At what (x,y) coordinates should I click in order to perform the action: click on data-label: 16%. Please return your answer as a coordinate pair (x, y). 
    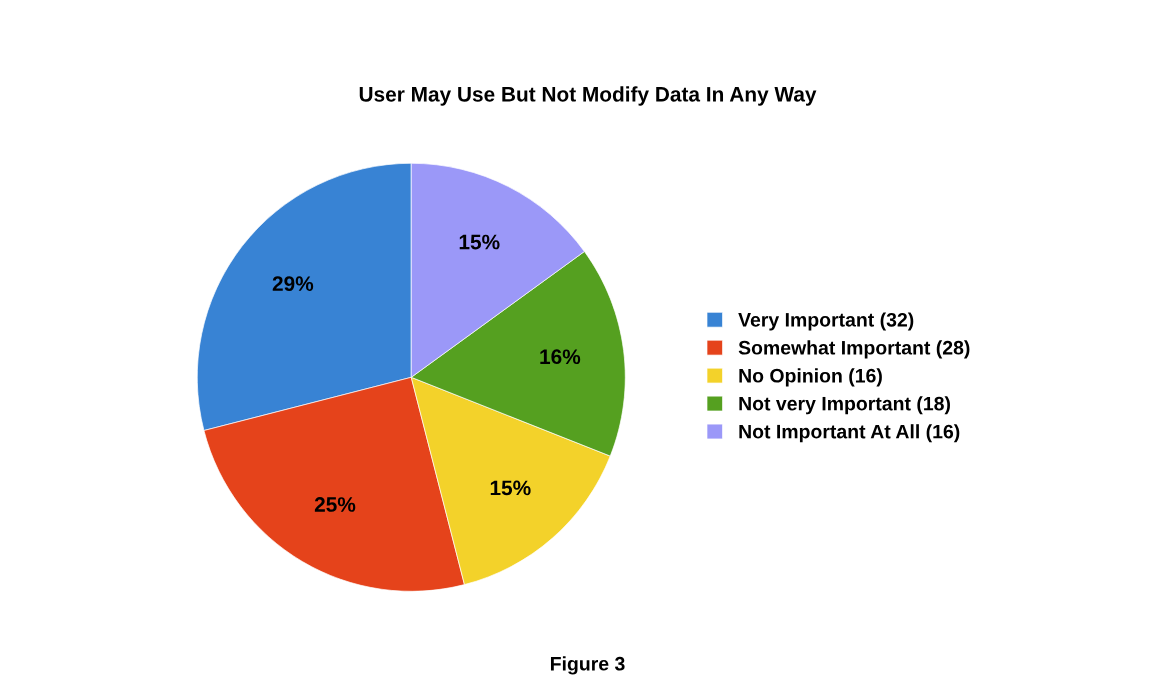
    Looking at the image, I should click on (560, 357).